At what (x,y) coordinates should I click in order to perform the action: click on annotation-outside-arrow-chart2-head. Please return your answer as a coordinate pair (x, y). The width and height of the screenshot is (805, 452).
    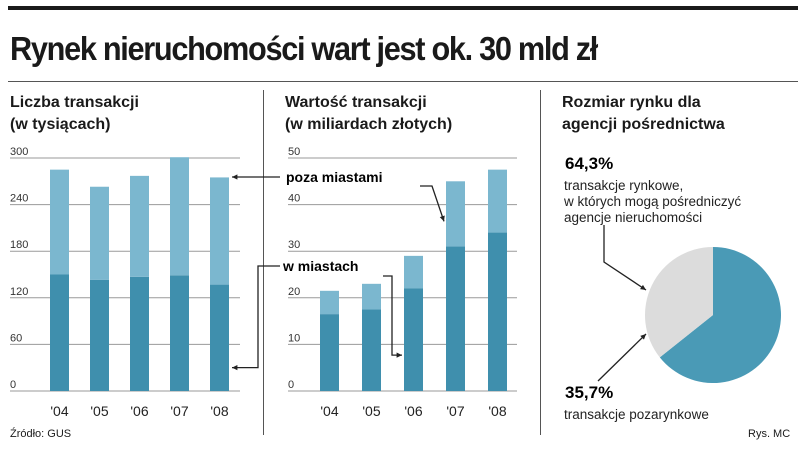
    Looking at the image, I should click on (442, 218).